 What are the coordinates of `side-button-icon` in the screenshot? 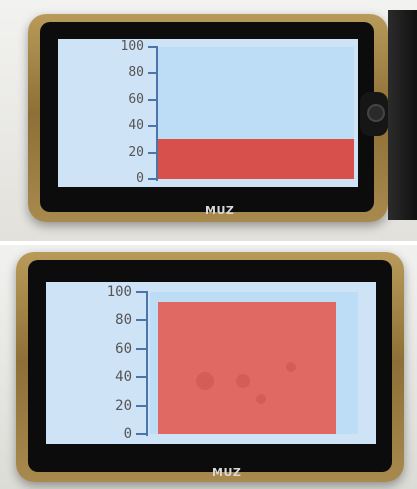 It's located at (374, 114).